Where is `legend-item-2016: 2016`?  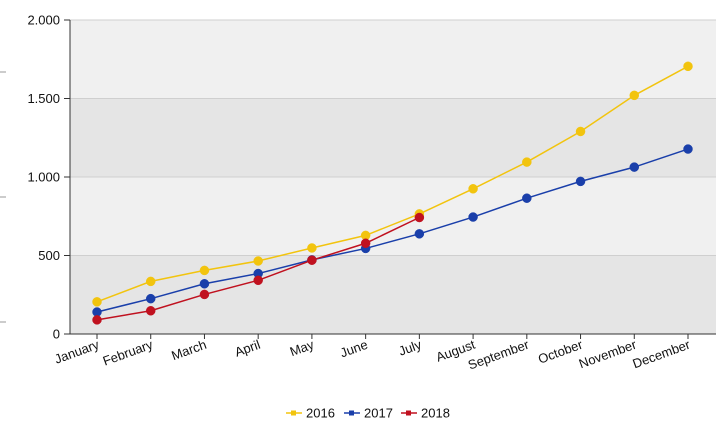
legend-item-2016: 2016 is located at coordinates (310, 413).